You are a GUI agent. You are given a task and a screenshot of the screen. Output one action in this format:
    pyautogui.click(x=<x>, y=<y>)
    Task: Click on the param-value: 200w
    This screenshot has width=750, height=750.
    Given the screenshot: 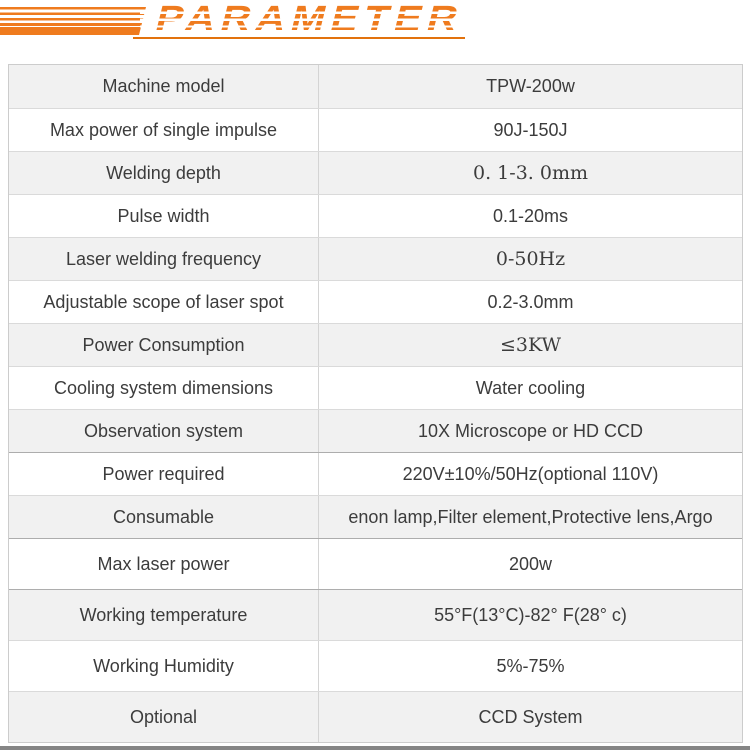 What is the action you would take?
    pyautogui.click(x=530, y=564)
    